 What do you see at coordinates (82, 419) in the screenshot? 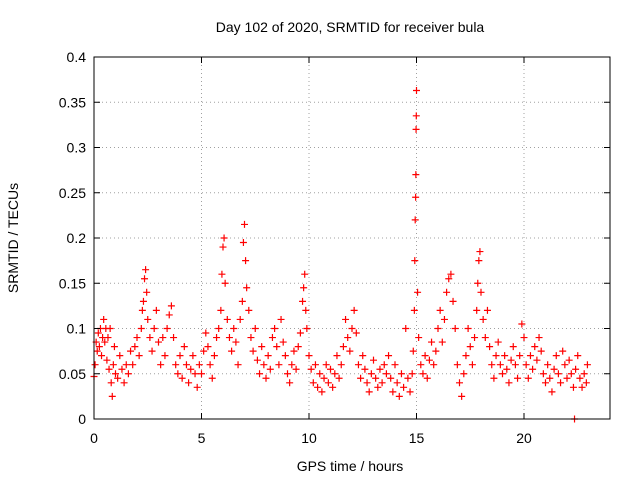
I see `y-tick-label: 0` at bounding box center [82, 419].